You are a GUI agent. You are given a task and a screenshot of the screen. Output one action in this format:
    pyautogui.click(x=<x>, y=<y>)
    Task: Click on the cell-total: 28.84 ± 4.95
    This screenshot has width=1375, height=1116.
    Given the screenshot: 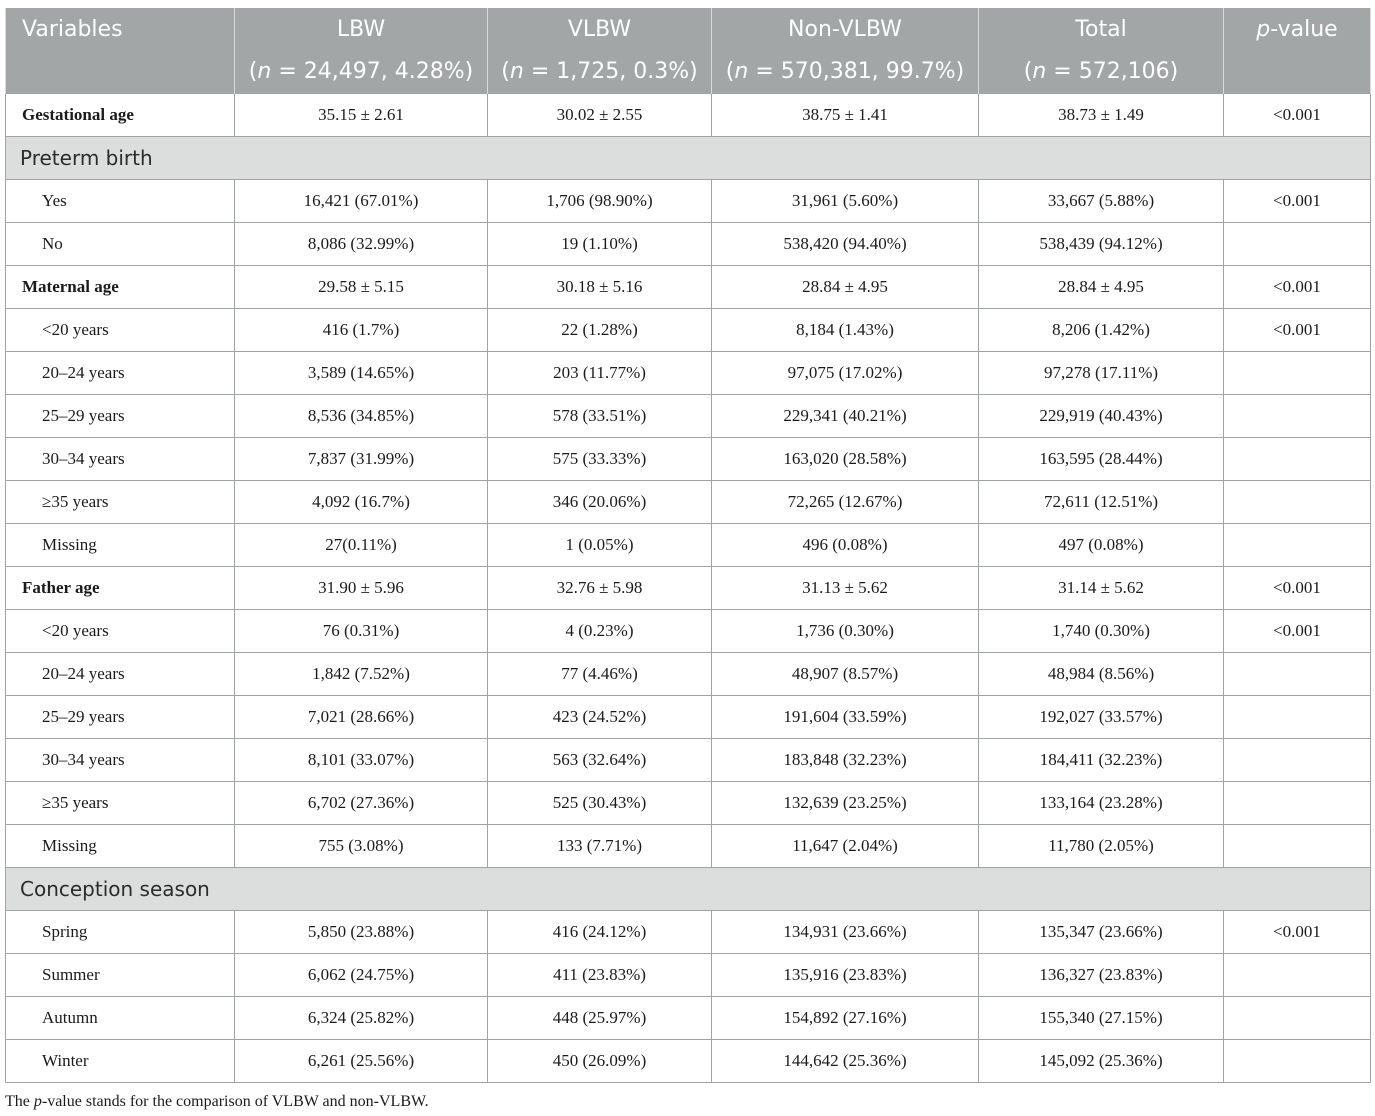 What is the action you would take?
    pyautogui.click(x=1101, y=287)
    